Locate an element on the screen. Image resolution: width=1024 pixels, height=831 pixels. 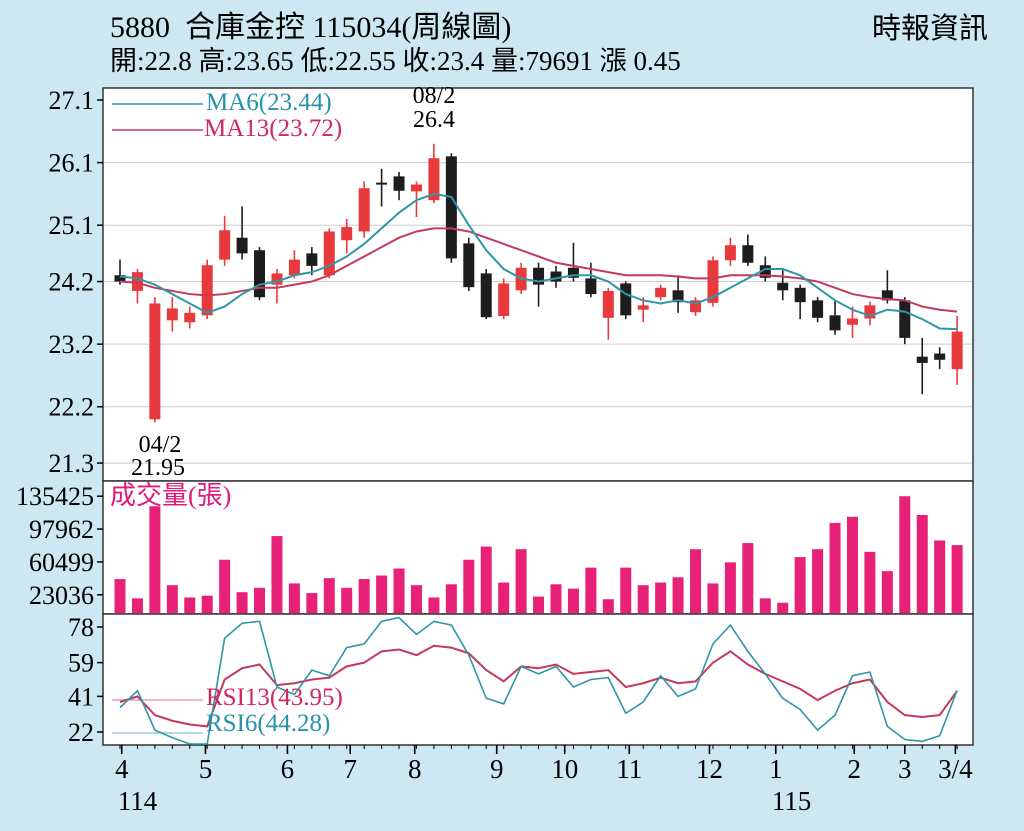
x-month-label: 2 is located at coordinates (854, 769).